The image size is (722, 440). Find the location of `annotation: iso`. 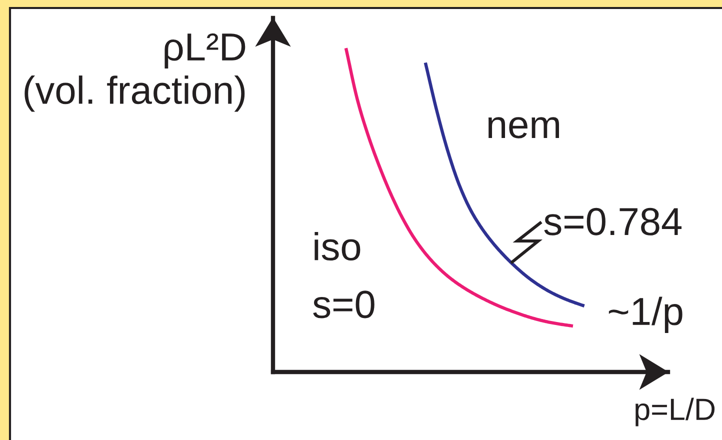

annotation: iso is located at coordinates (337, 246).